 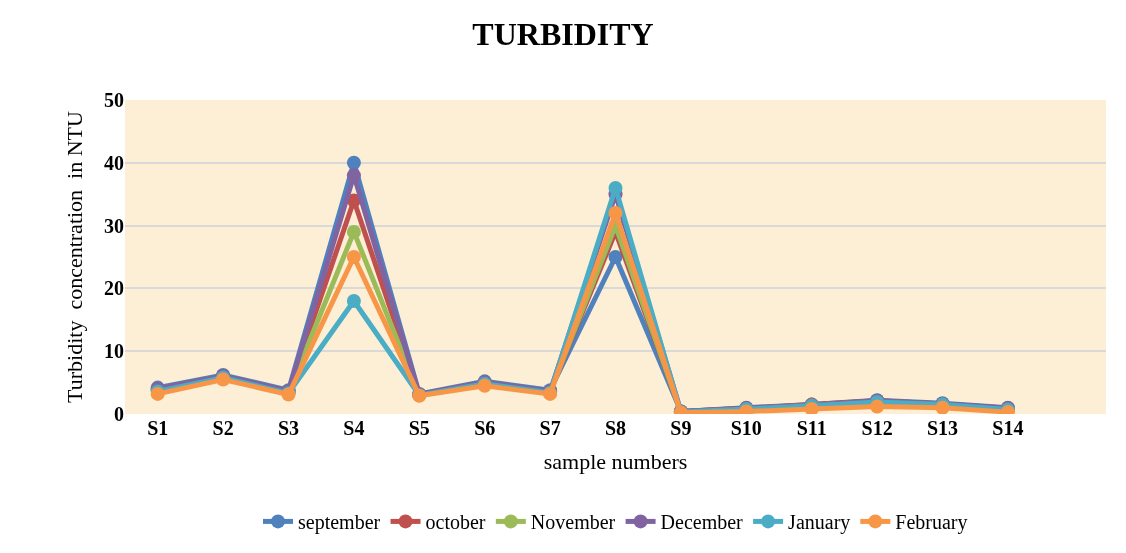 What do you see at coordinates (819, 523) in the screenshot?
I see `legend-label: January` at bounding box center [819, 523].